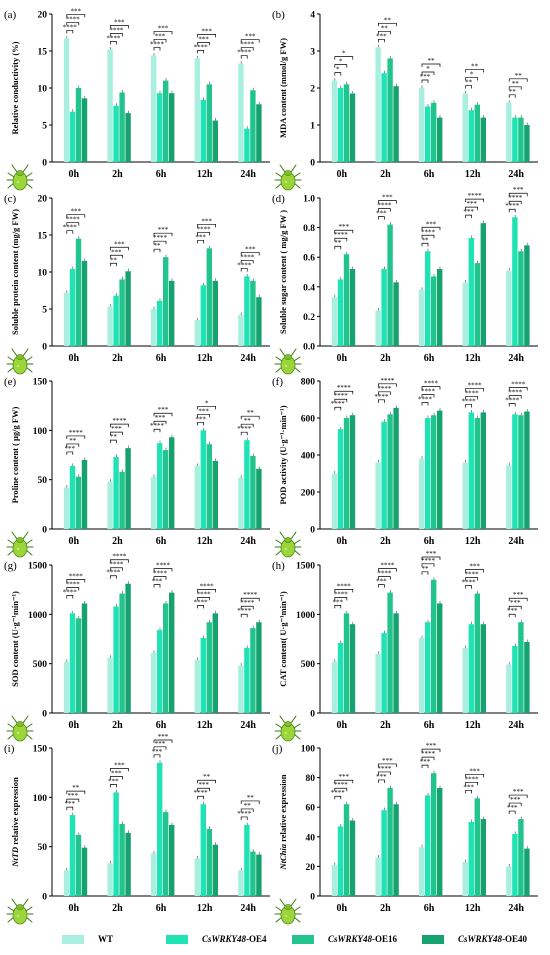  I want to click on y-tick-label: 3, so click(312, 53).